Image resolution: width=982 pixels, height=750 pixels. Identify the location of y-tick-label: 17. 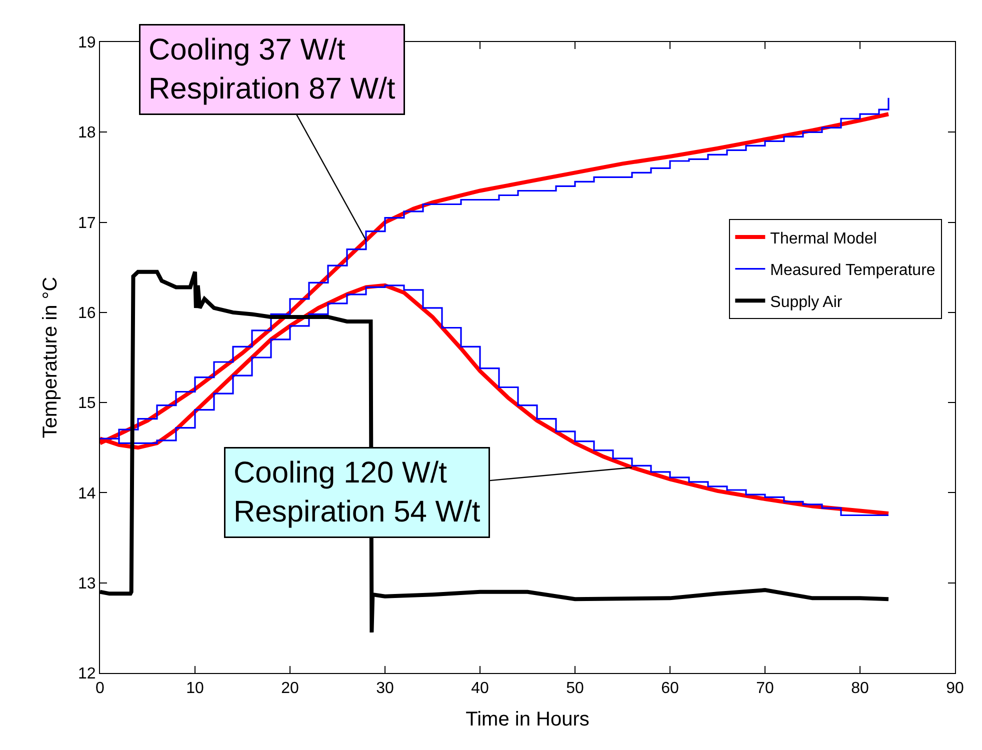
(87, 223).